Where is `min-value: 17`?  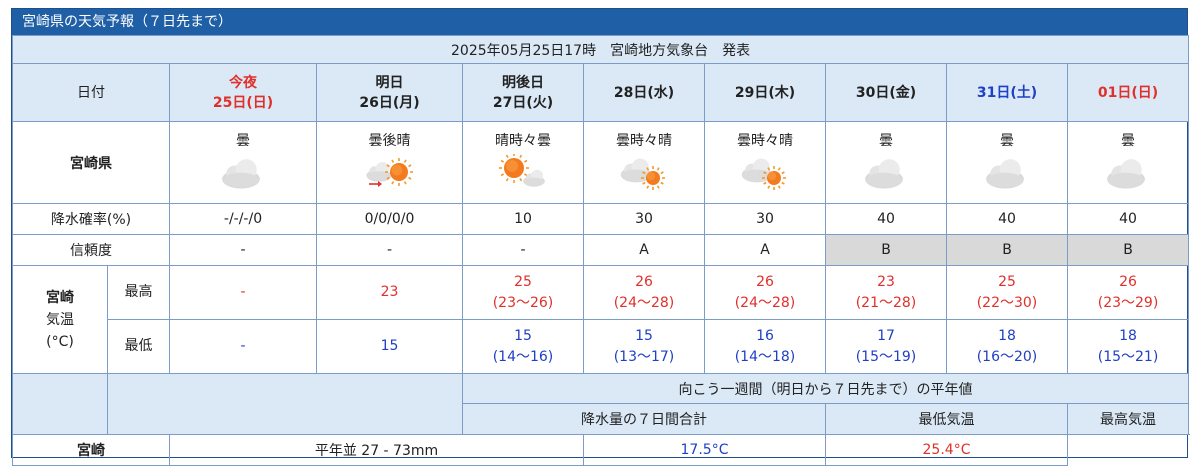
min-value: 17 is located at coordinates (886, 335).